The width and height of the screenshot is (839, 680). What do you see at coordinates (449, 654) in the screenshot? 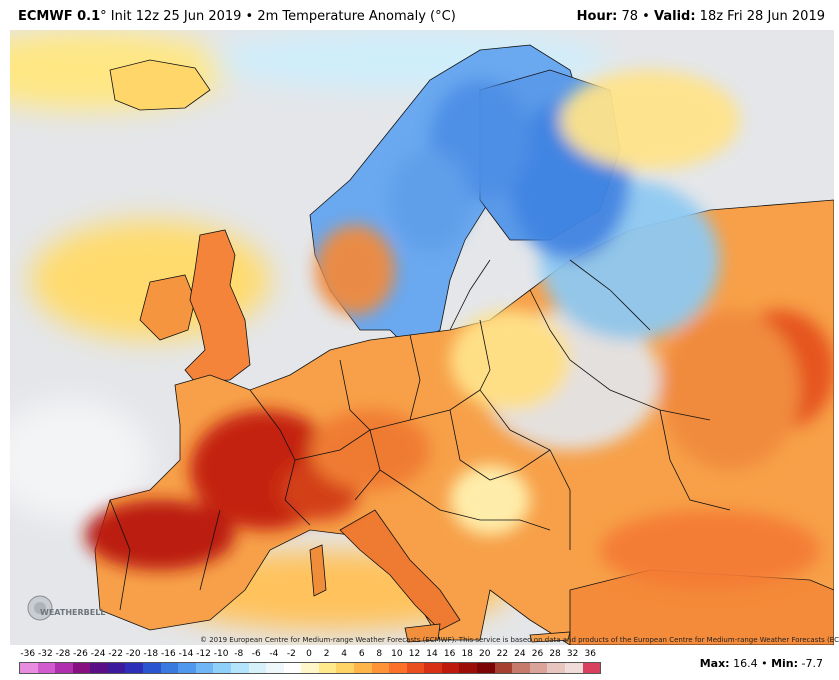
I see `legend-tick-label: 16` at bounding box center [449, 654].